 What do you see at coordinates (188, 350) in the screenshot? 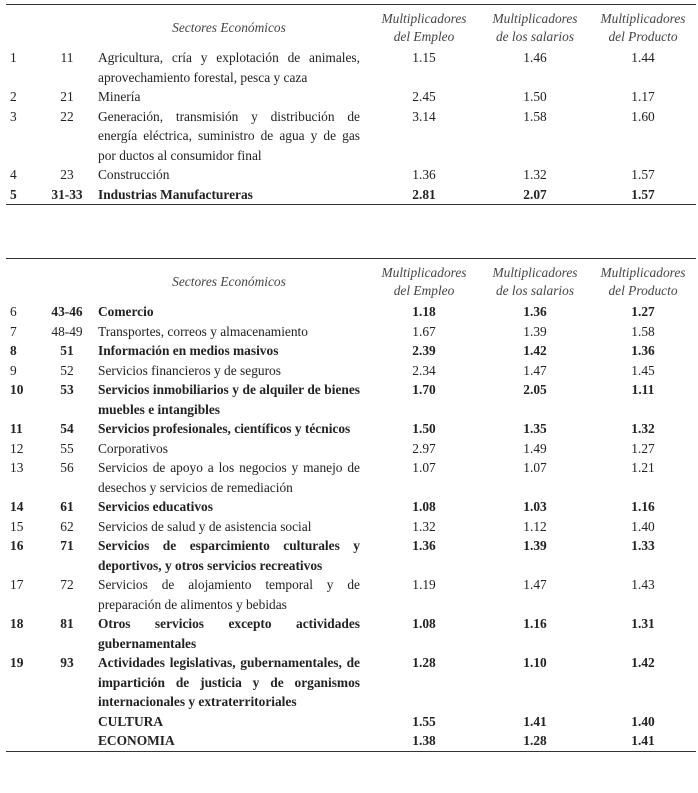
I see `row-sector: Información en medios masivos` at bounding box center [188, 350].